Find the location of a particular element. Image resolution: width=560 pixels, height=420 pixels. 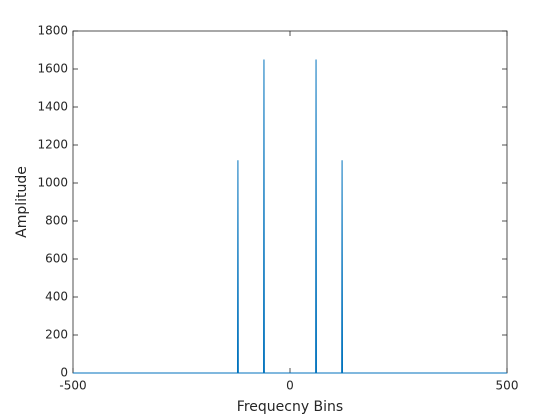

x-axis-label: Frequecny Bins is located at coordinates (290, 407).